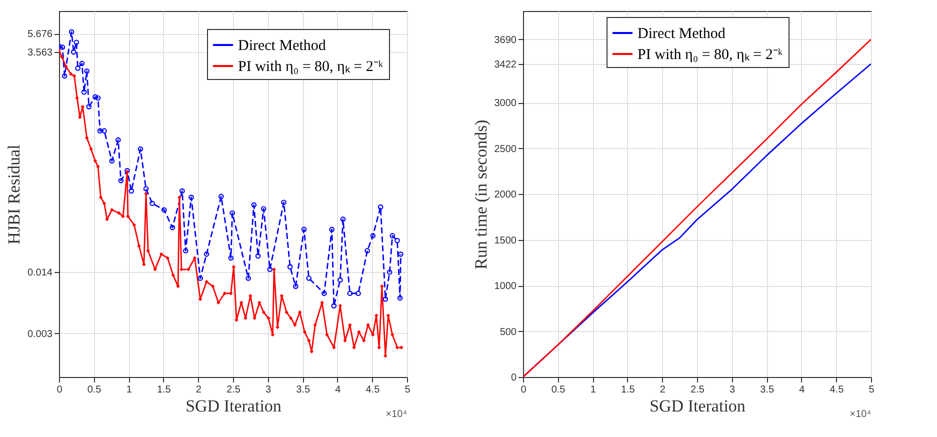 The image size is (937, 437). I want to click on y-tick-label: 2500, so click(505, 149).